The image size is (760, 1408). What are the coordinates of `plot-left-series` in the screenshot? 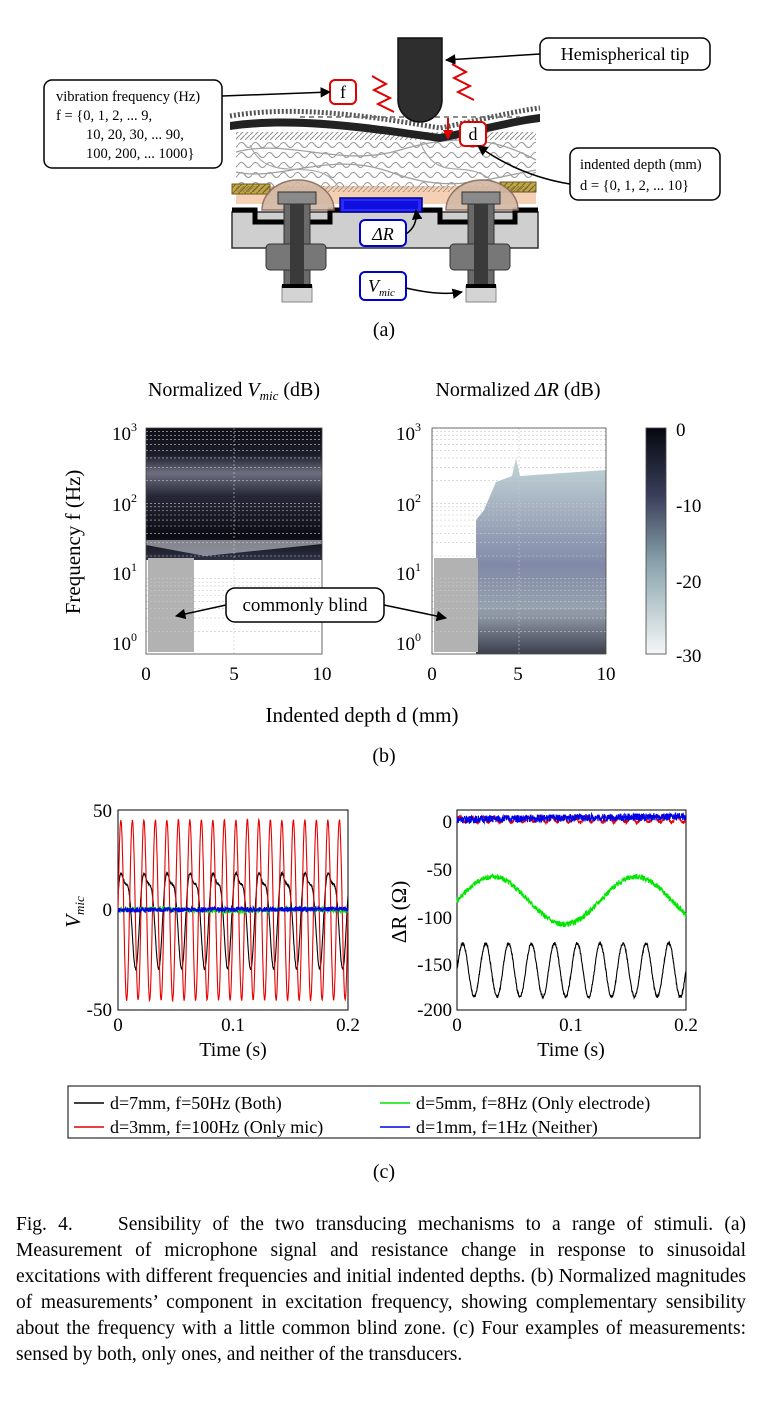 It's located at (233, 910).